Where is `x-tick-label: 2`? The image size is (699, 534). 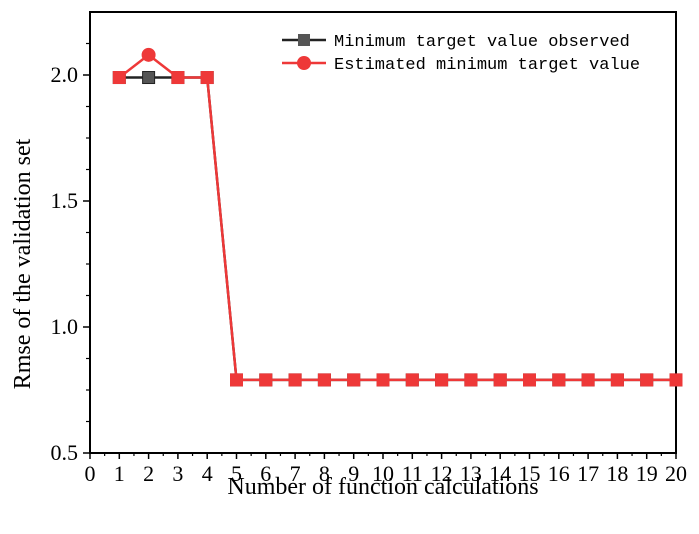
x-tick-label: 2 is located at coordinates (148, 473).